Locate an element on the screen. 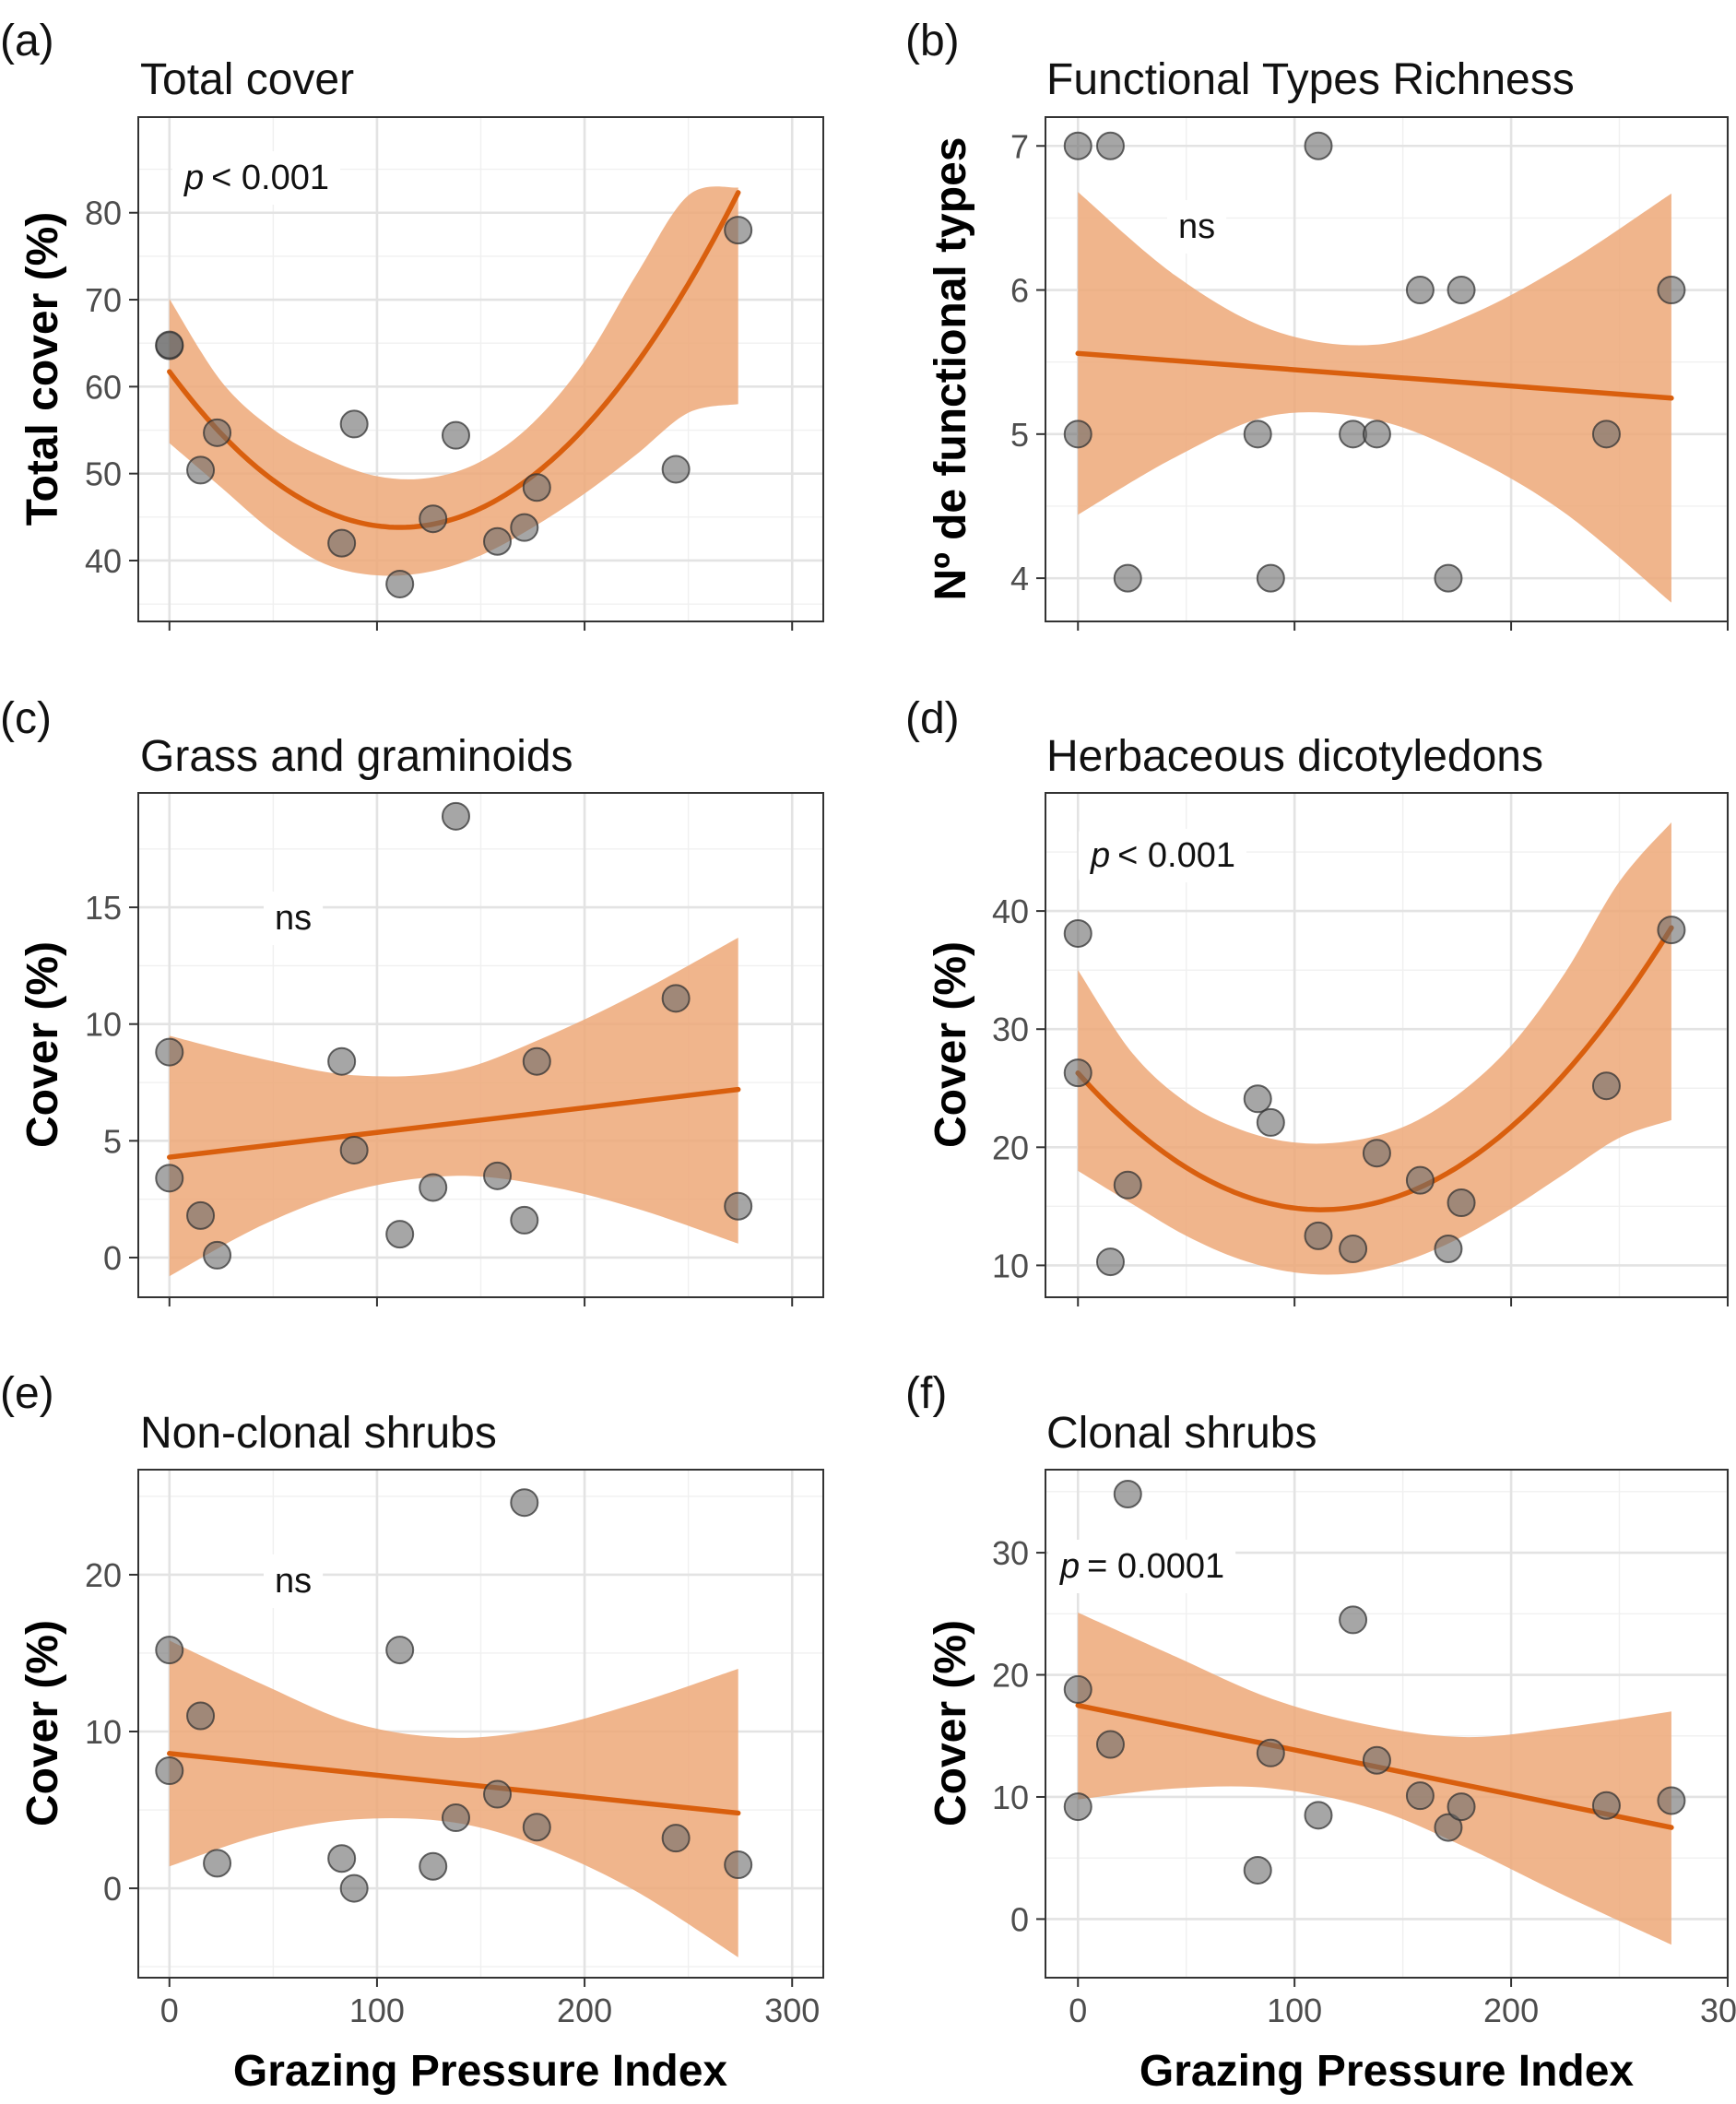 Image resolution: width=1736 pixels, height=2104 pixels. y-tick-label: 0 is located at coordinates (112, 1258).